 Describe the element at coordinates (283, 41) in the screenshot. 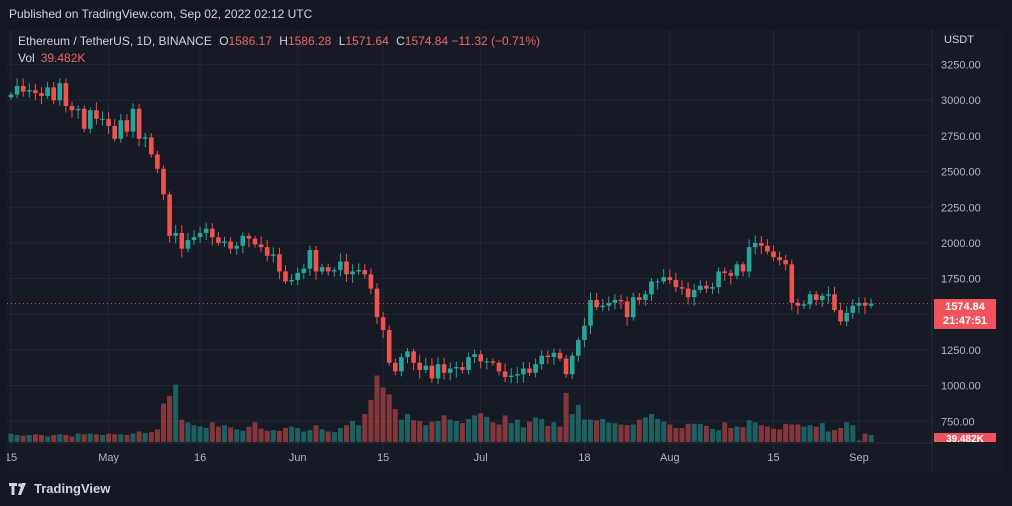

I see `high-label: H` at that location.